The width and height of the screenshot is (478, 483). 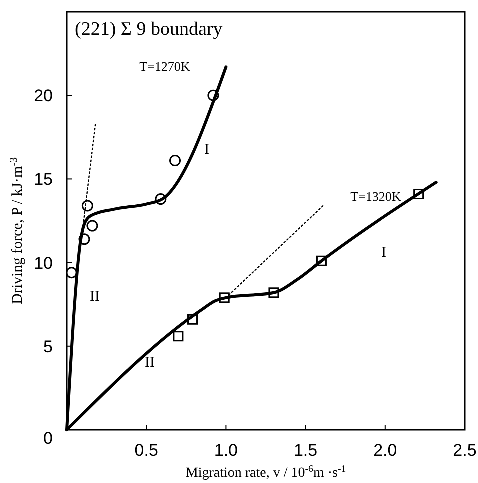 What do you see at coordinates (465, 450) in the screenshot?
I see `x-tick-label: 2.5` at bounding box center [465, 450].